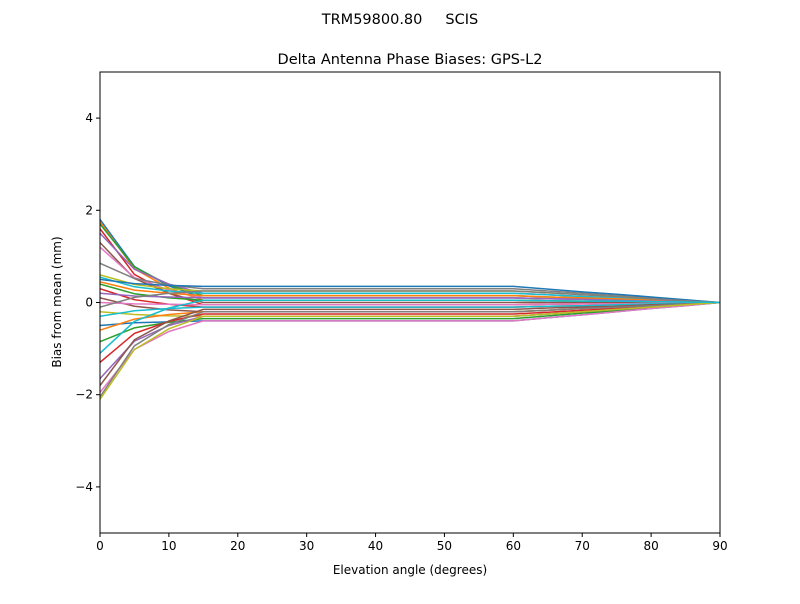  What do you see at coordinates (410, 570) in the screenshot?
I see `x-axis-label: Elevation angle (degrees)` at bounding box center [410, 570].